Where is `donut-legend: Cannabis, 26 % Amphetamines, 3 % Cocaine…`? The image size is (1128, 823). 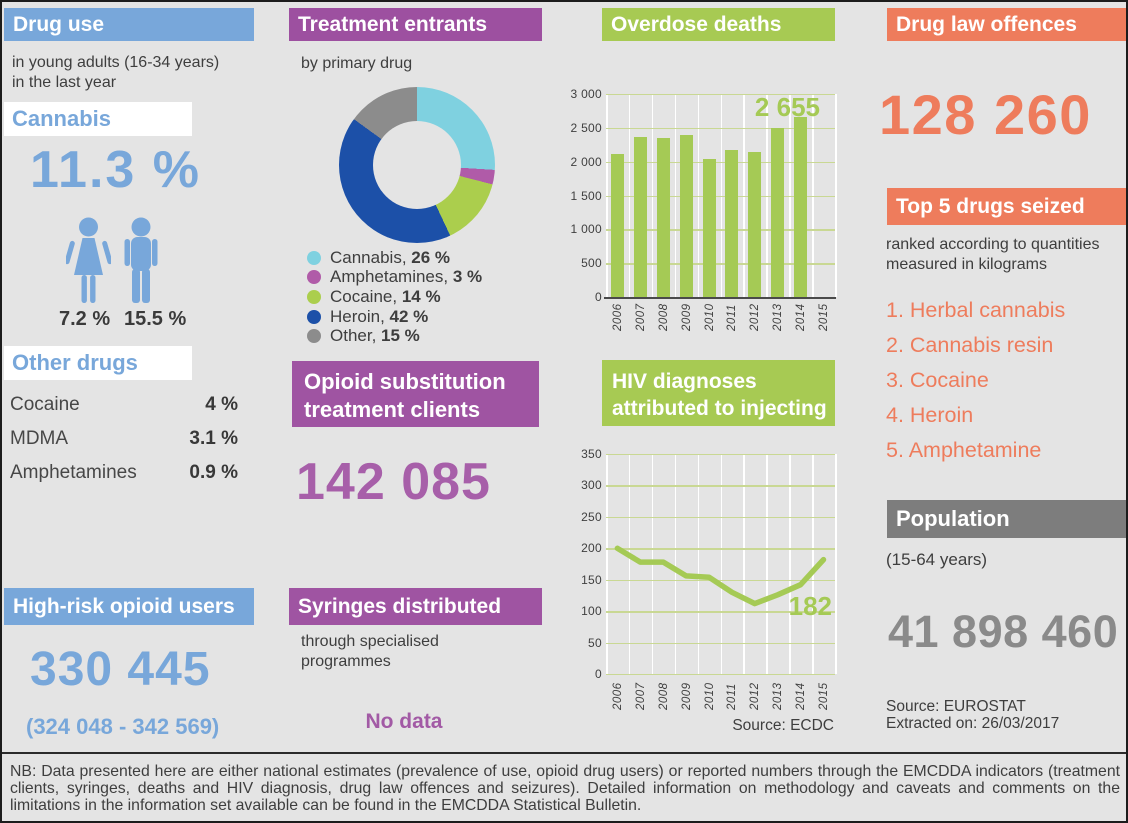 donut-legend: Cannabis, 26 % Amphetamines, 3 % Cocaine… is located at coordinates (394, 297).